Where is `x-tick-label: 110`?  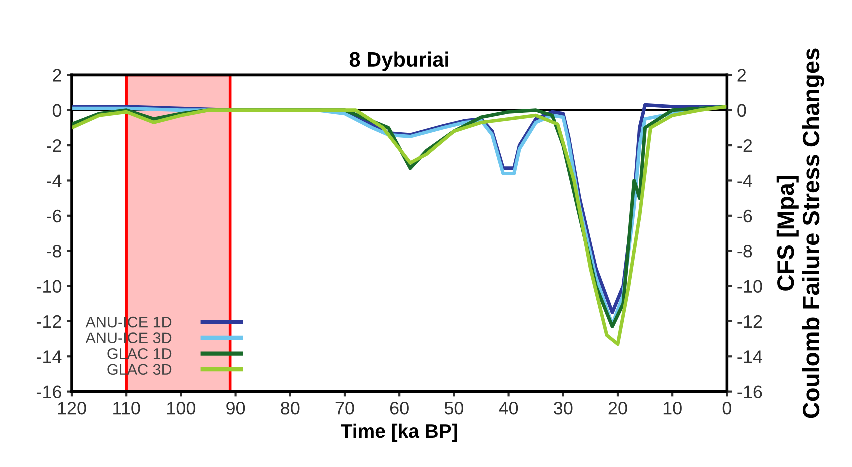
x-tick-label: 110 is located at coordinates (127, 408).